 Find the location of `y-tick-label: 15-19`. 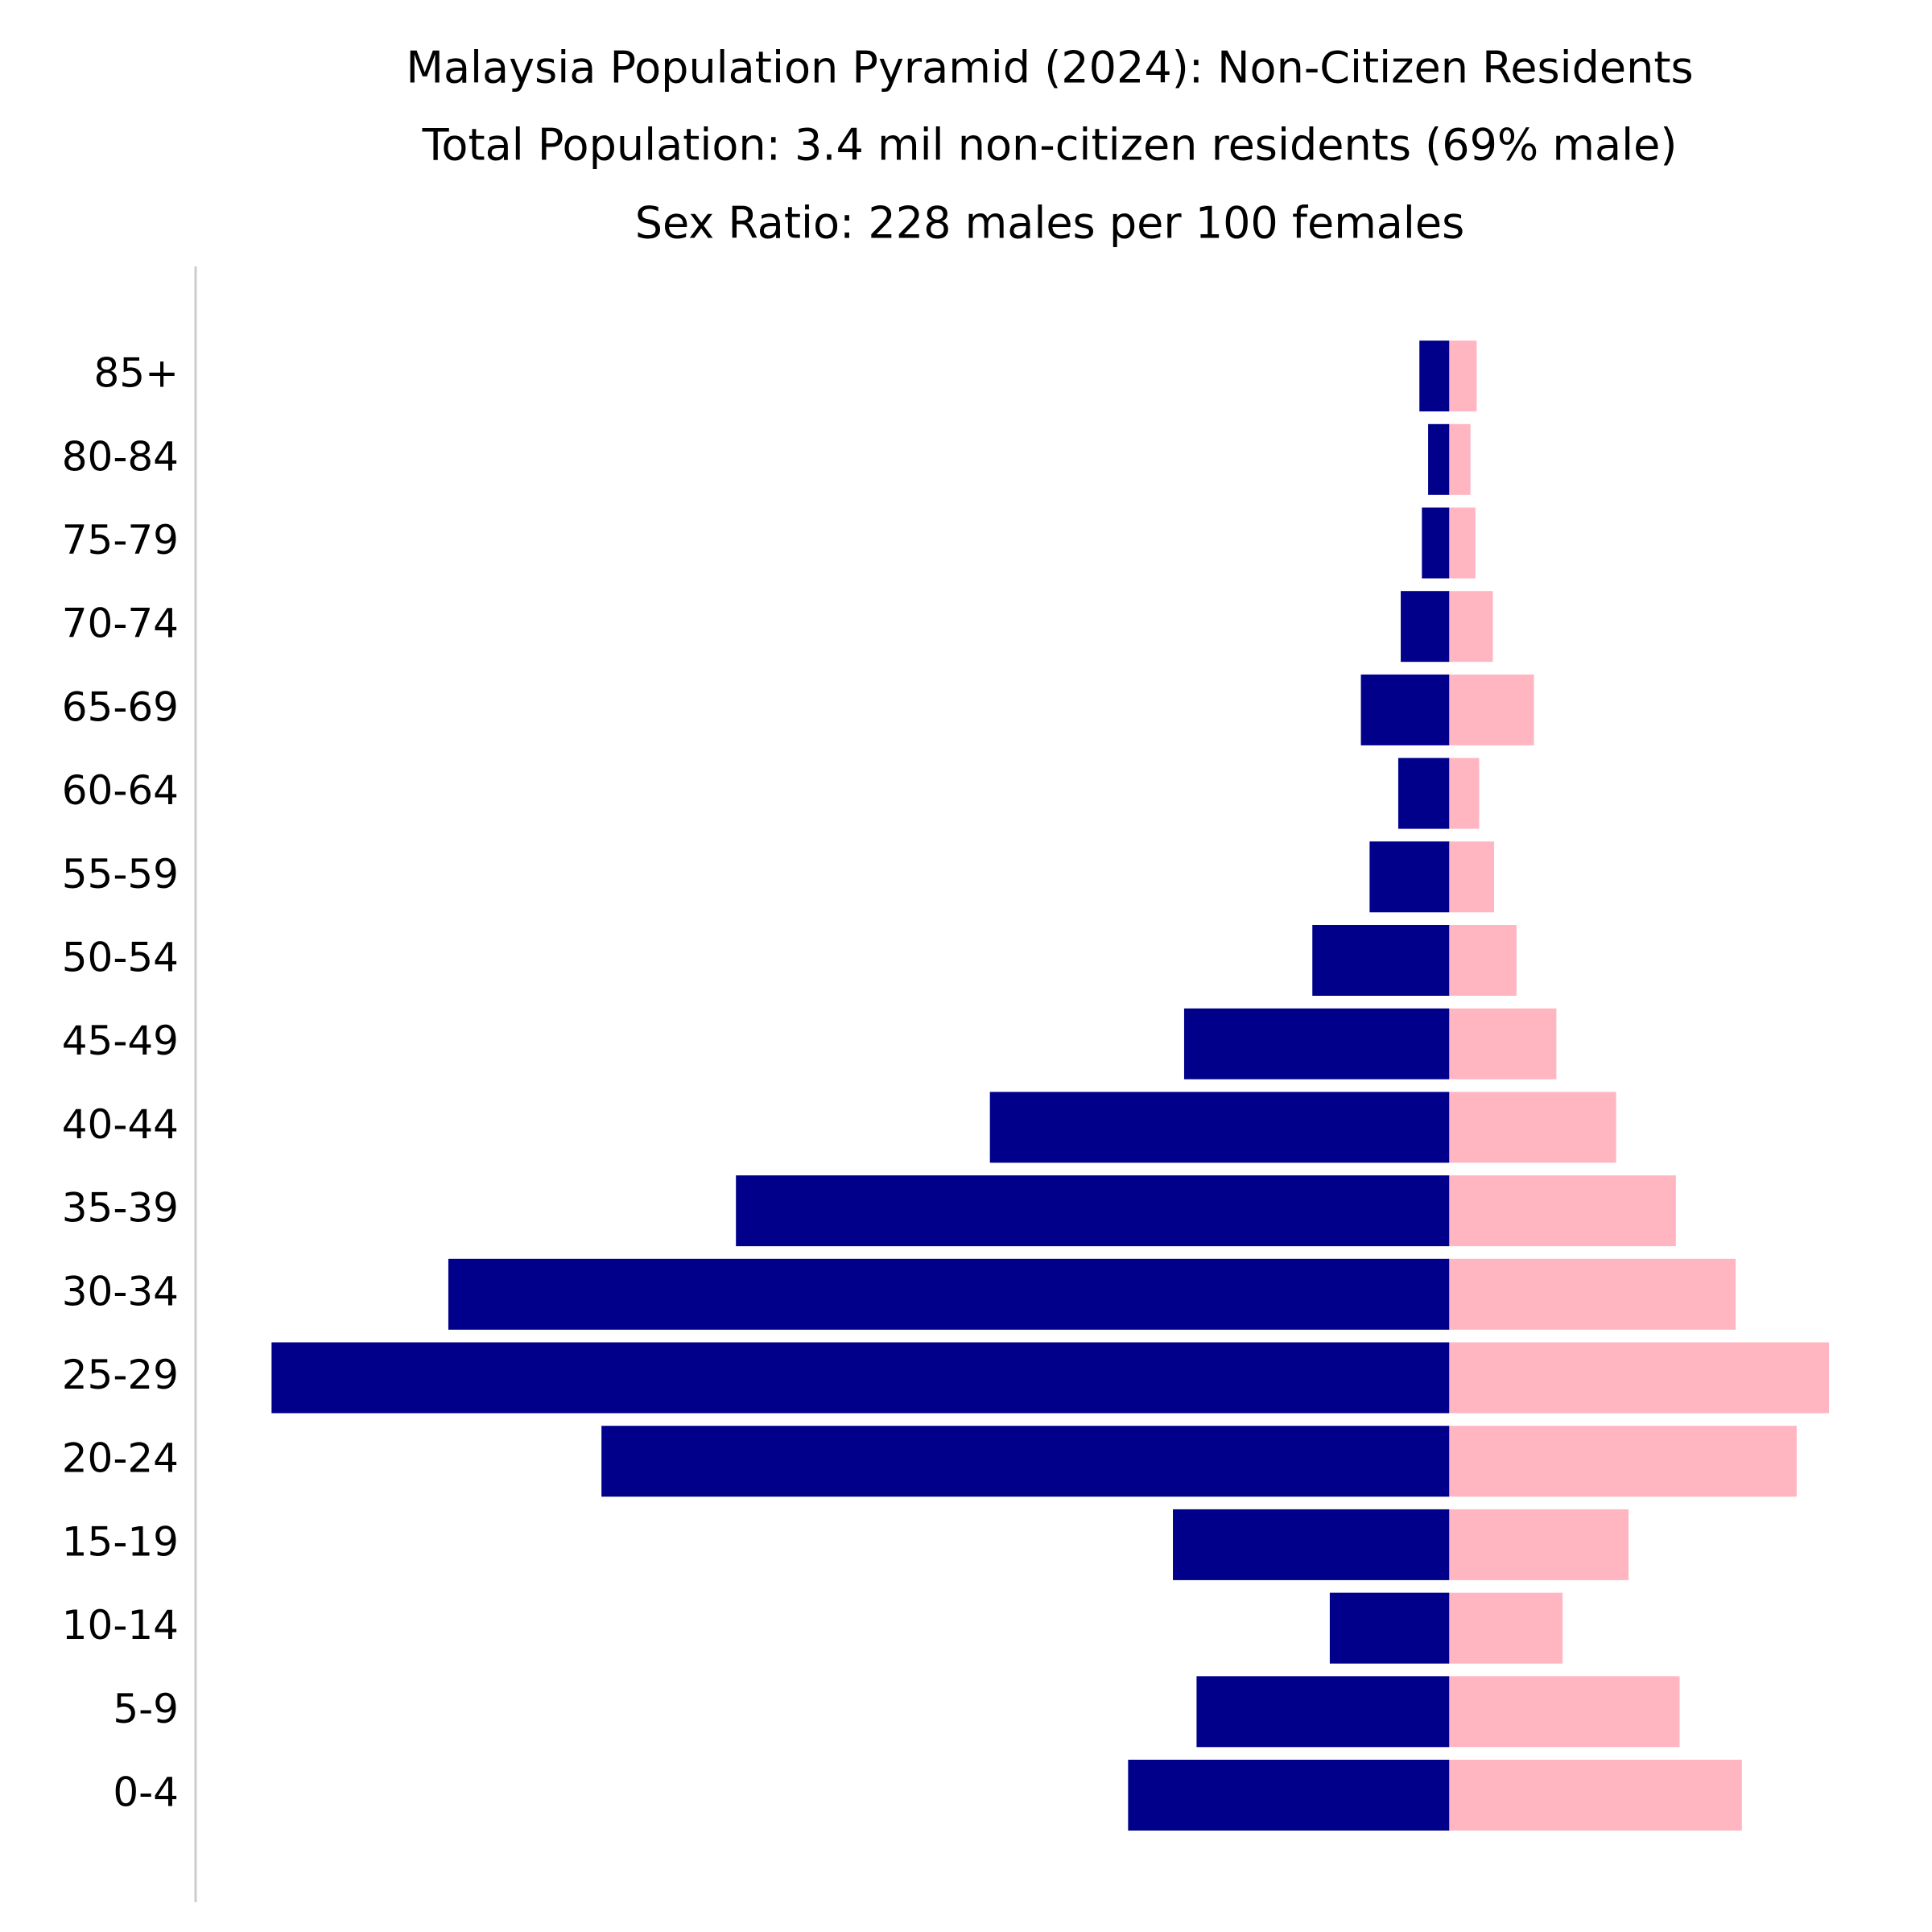

y-tick-label: 15-19 is located at coordinates (121, 1541).